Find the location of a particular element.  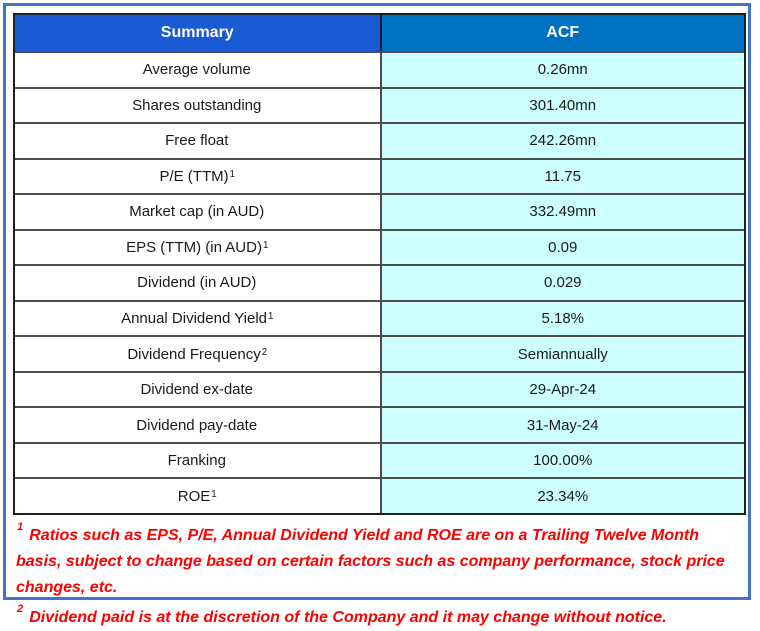

metric-label: Dividend ex-date is located at coordinates (197, 390).